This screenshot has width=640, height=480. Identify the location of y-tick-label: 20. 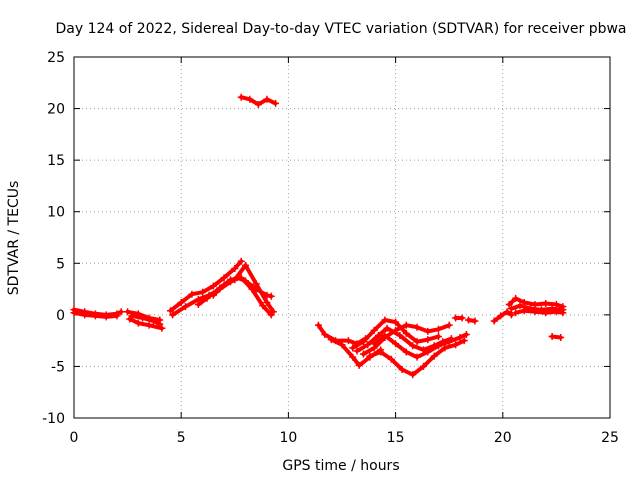
(56, 110).